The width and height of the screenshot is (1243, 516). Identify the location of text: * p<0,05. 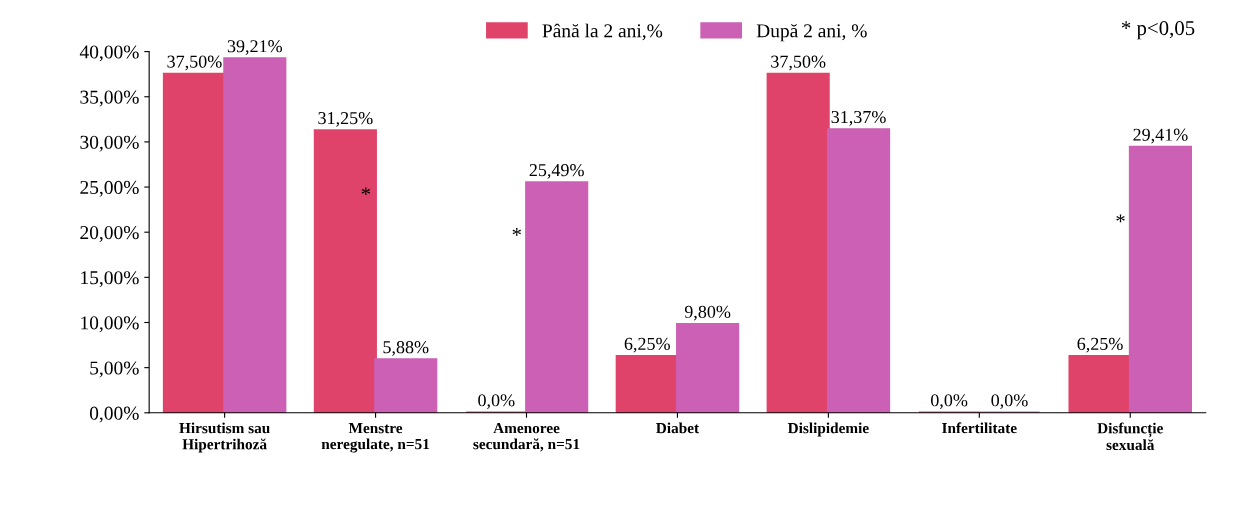
(1158, 30).